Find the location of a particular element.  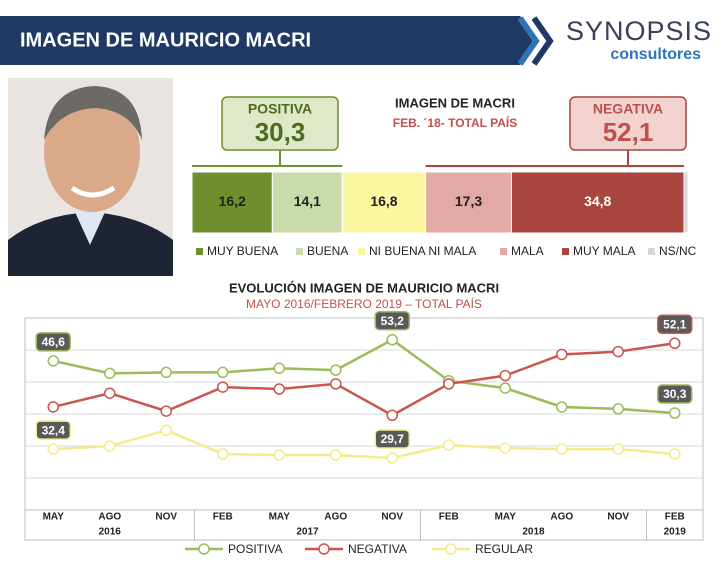

legend-label: NI BUENA NI MALA is located at coordinates (422, 251).